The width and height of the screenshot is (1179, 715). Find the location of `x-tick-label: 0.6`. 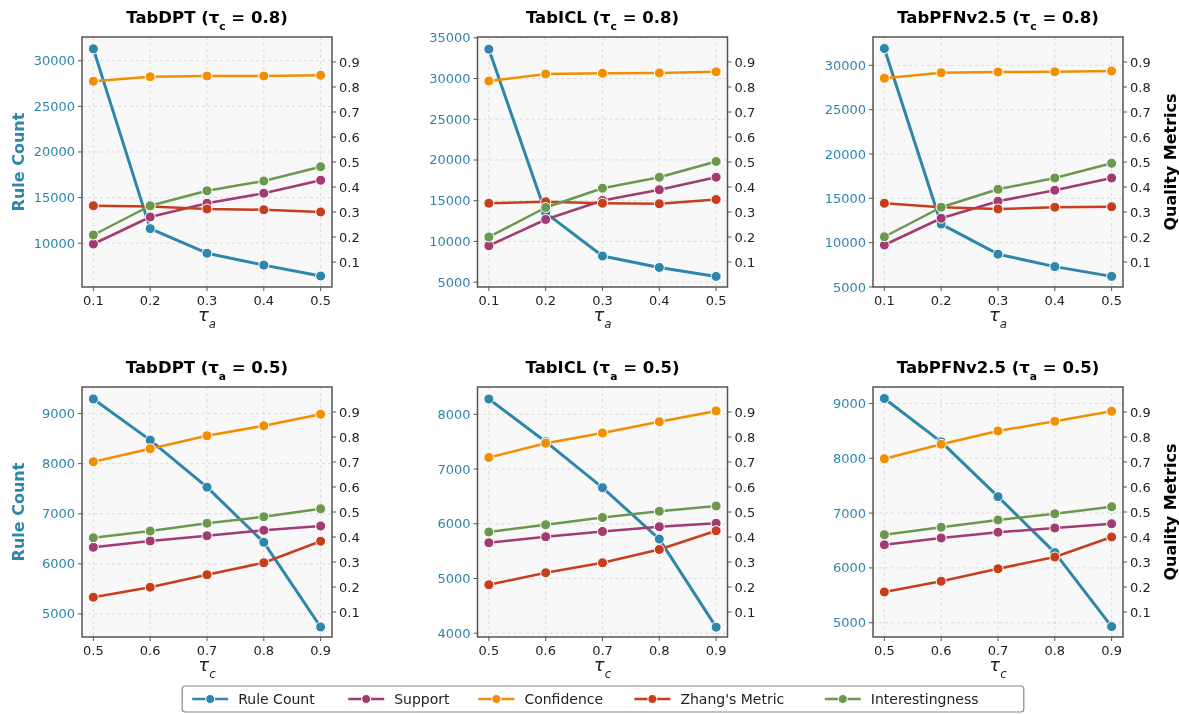

x-tick-label: 0.6 is located at coordinates (941, 650).